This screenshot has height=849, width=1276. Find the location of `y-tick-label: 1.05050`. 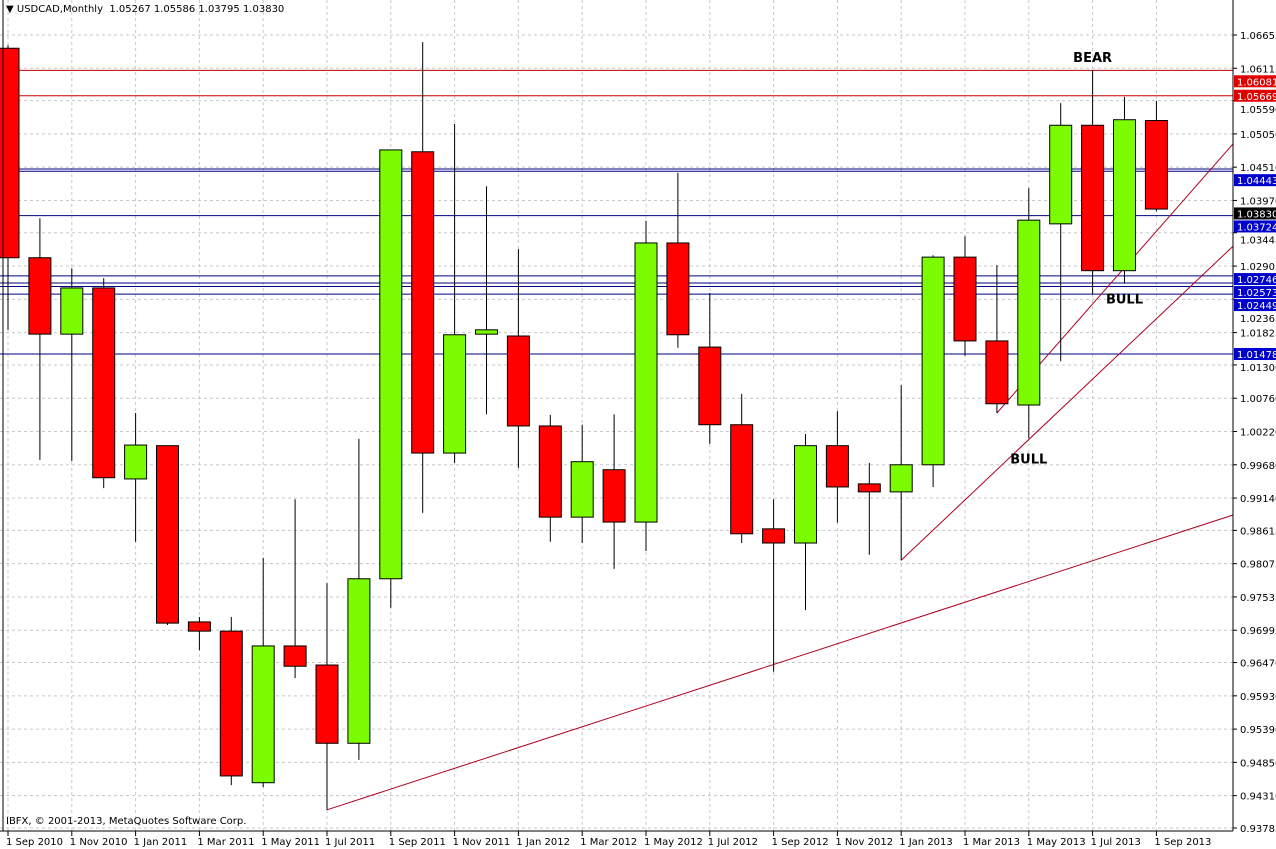

y-tick-label: 1.05050 is located at coordinates (1258, 135).